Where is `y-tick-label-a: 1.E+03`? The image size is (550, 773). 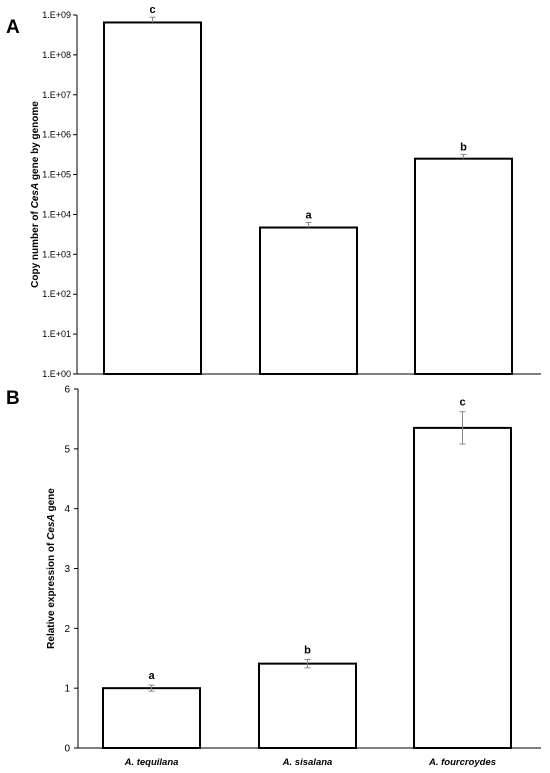 y-tick-label-a: 1.E+03 is located at coordinates (56, 254).